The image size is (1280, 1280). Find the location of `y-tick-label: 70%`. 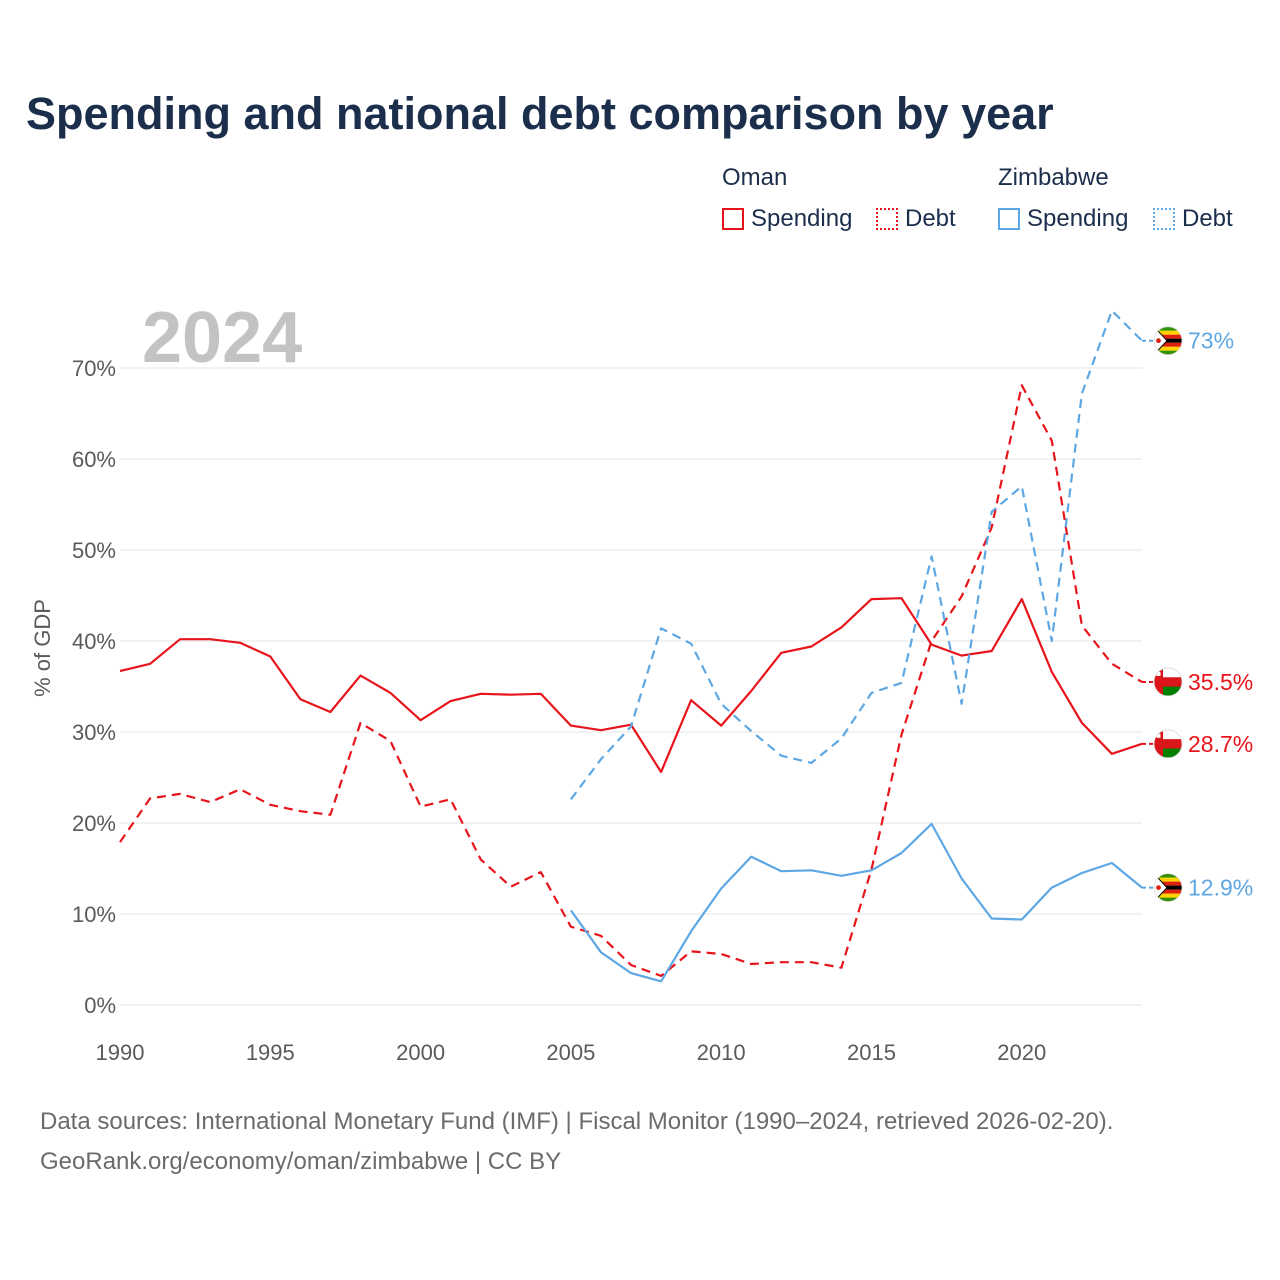

y-tick-label: 70% is located at coordinates (94, 368).